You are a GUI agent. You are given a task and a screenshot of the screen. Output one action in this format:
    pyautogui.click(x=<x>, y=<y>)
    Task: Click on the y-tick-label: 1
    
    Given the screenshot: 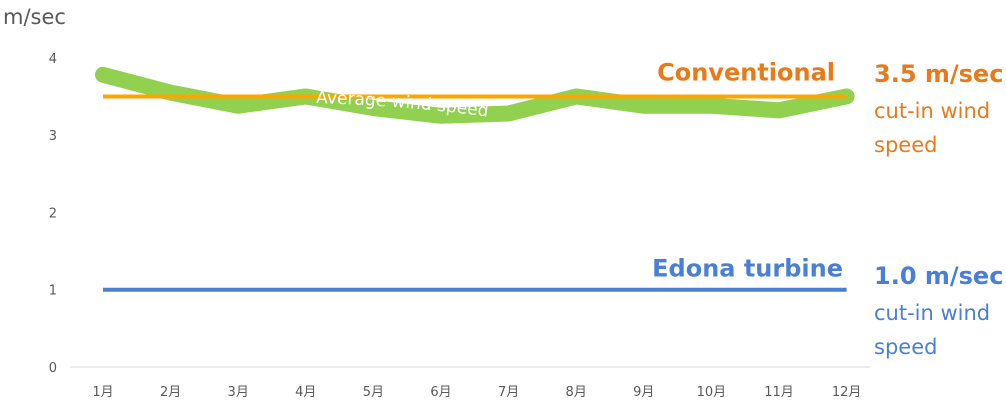 What is the action you would take?
    pyautogui.click(x=53, y=291)
    